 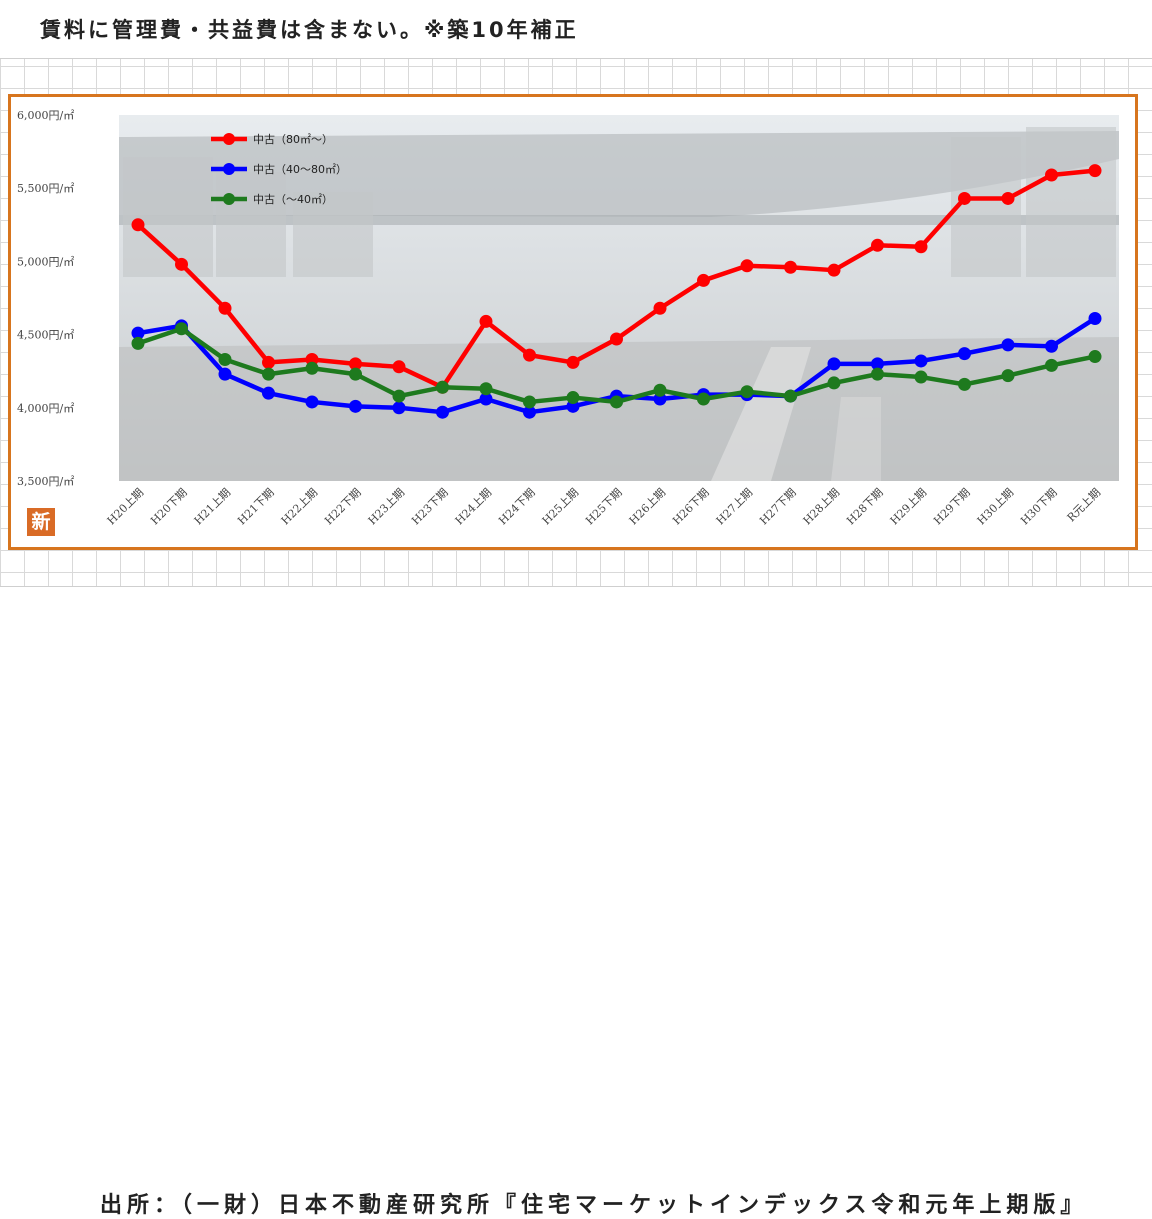 I want to click on x-tick-label: H28上期, so click(x=821, y=506).